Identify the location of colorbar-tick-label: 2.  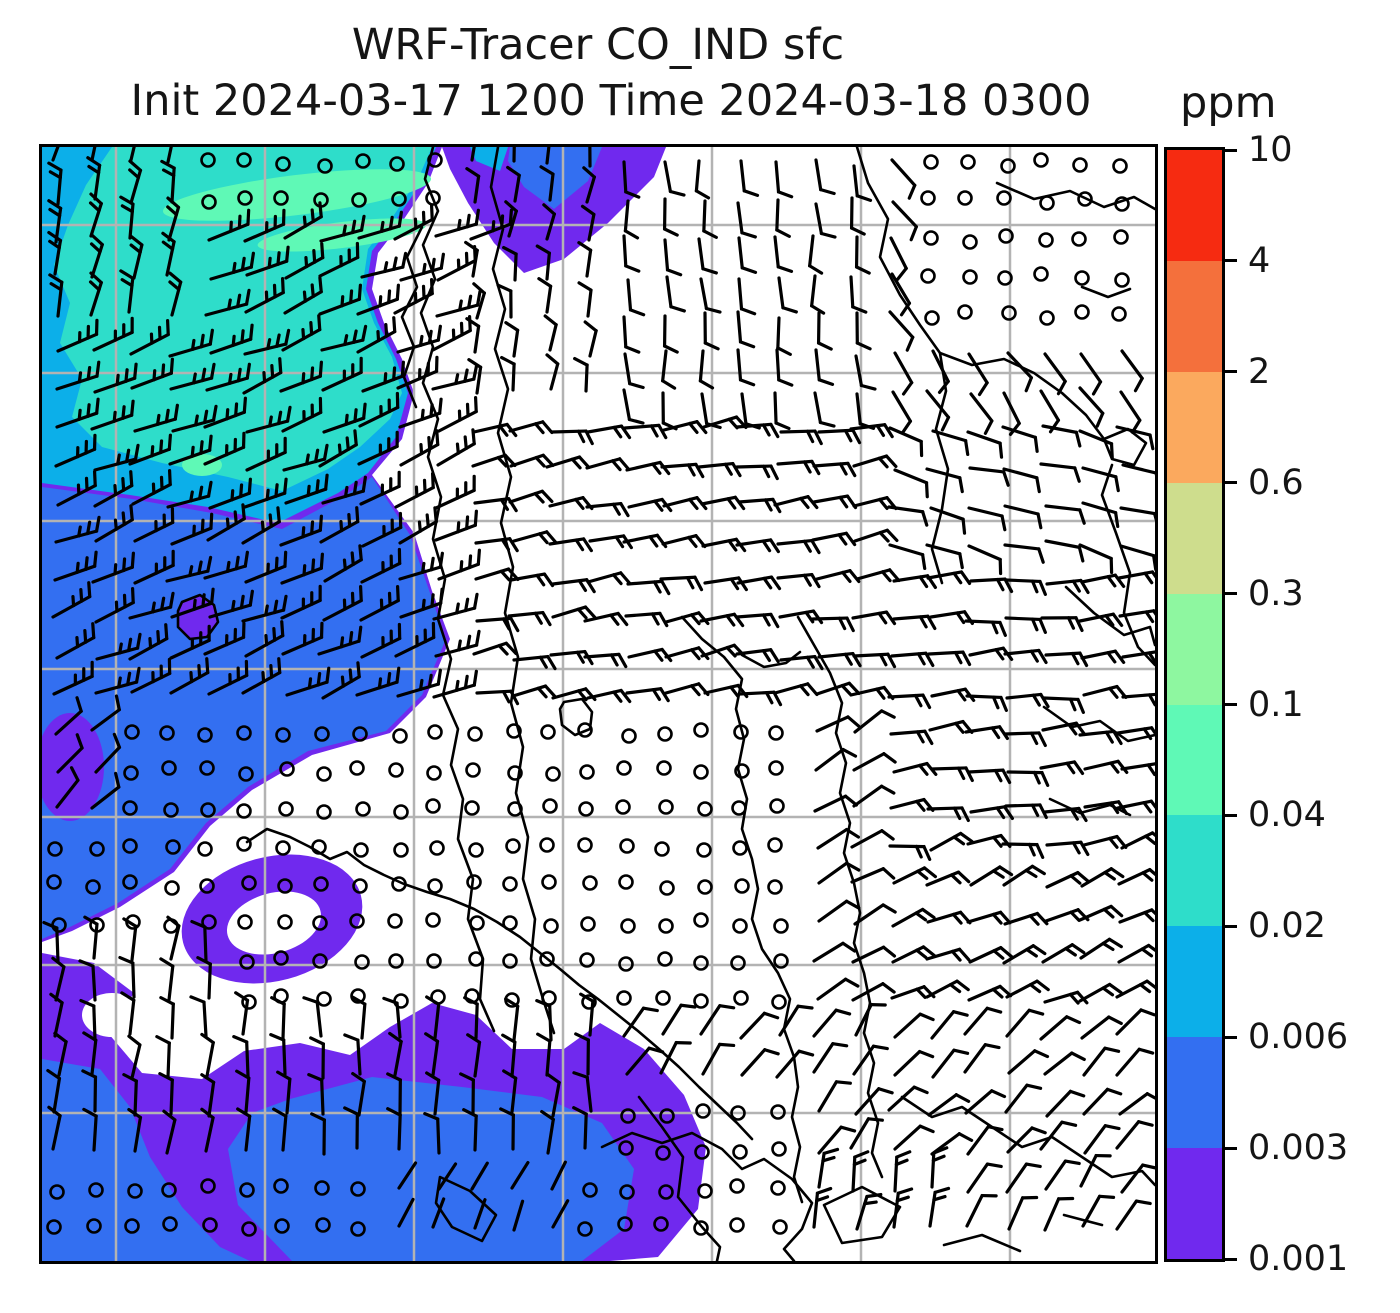
(1259, 371).